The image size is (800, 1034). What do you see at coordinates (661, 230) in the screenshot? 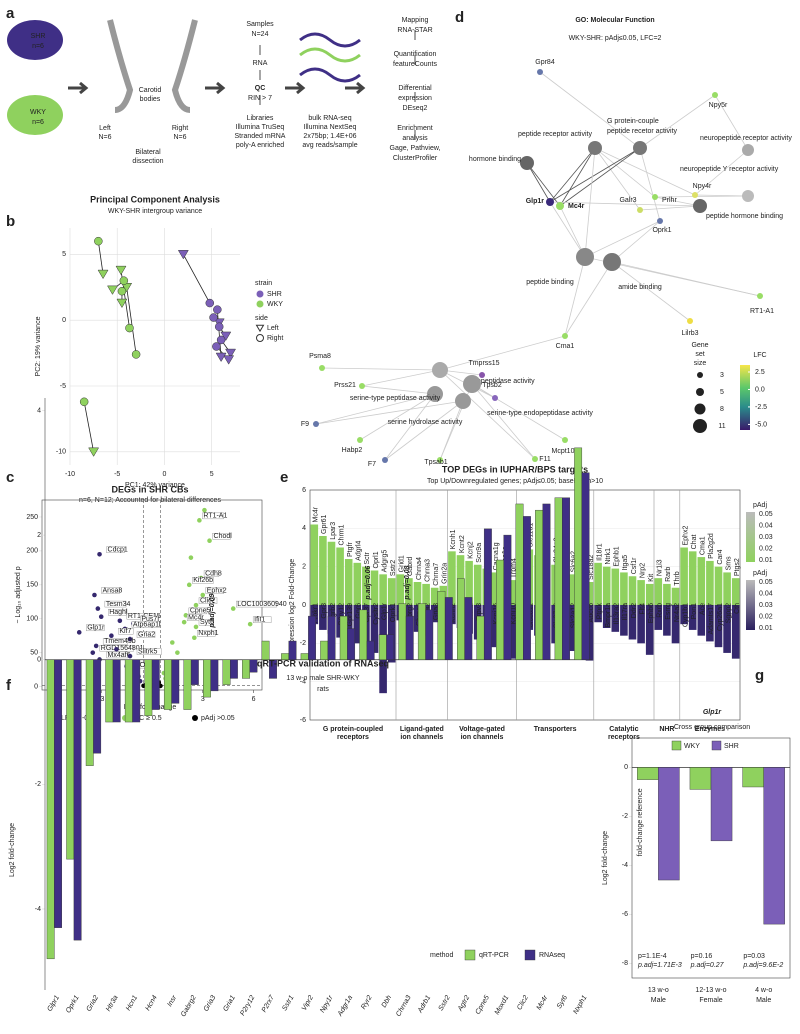
I see `node-label: Oprk1` at bounding box center [661, 230].